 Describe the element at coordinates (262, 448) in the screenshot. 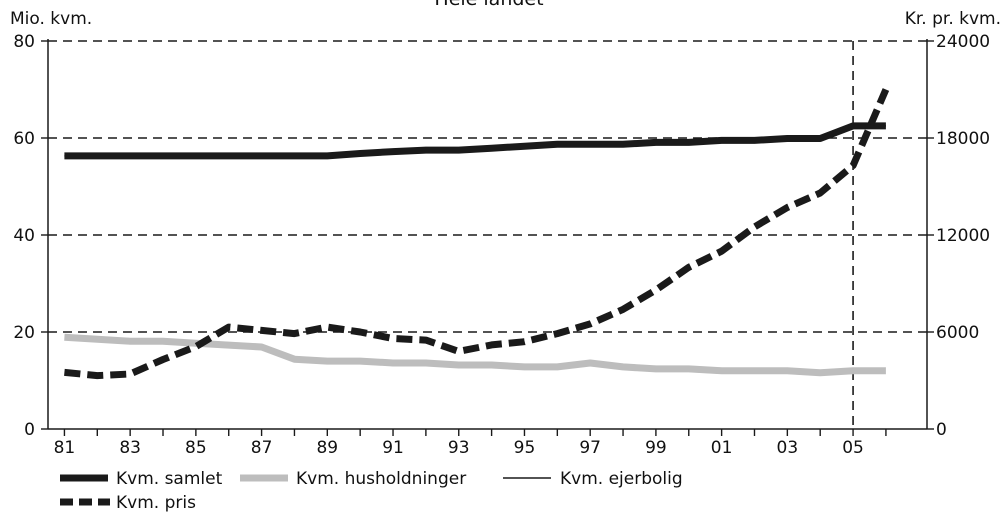

I see `x-tick-label-87: 87` at that location.